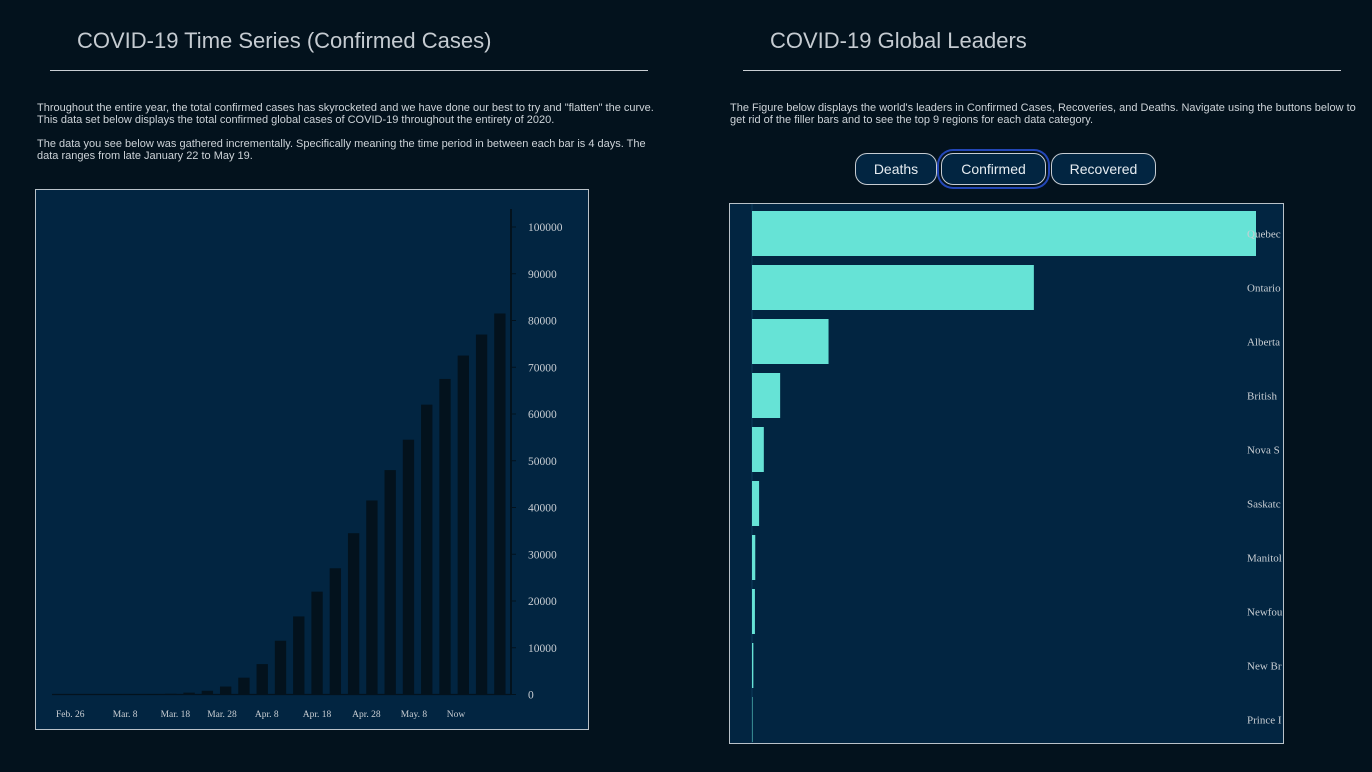 The image size is (1372, 772). I want to click on y-tick-label: 100000, so click(545, 228).